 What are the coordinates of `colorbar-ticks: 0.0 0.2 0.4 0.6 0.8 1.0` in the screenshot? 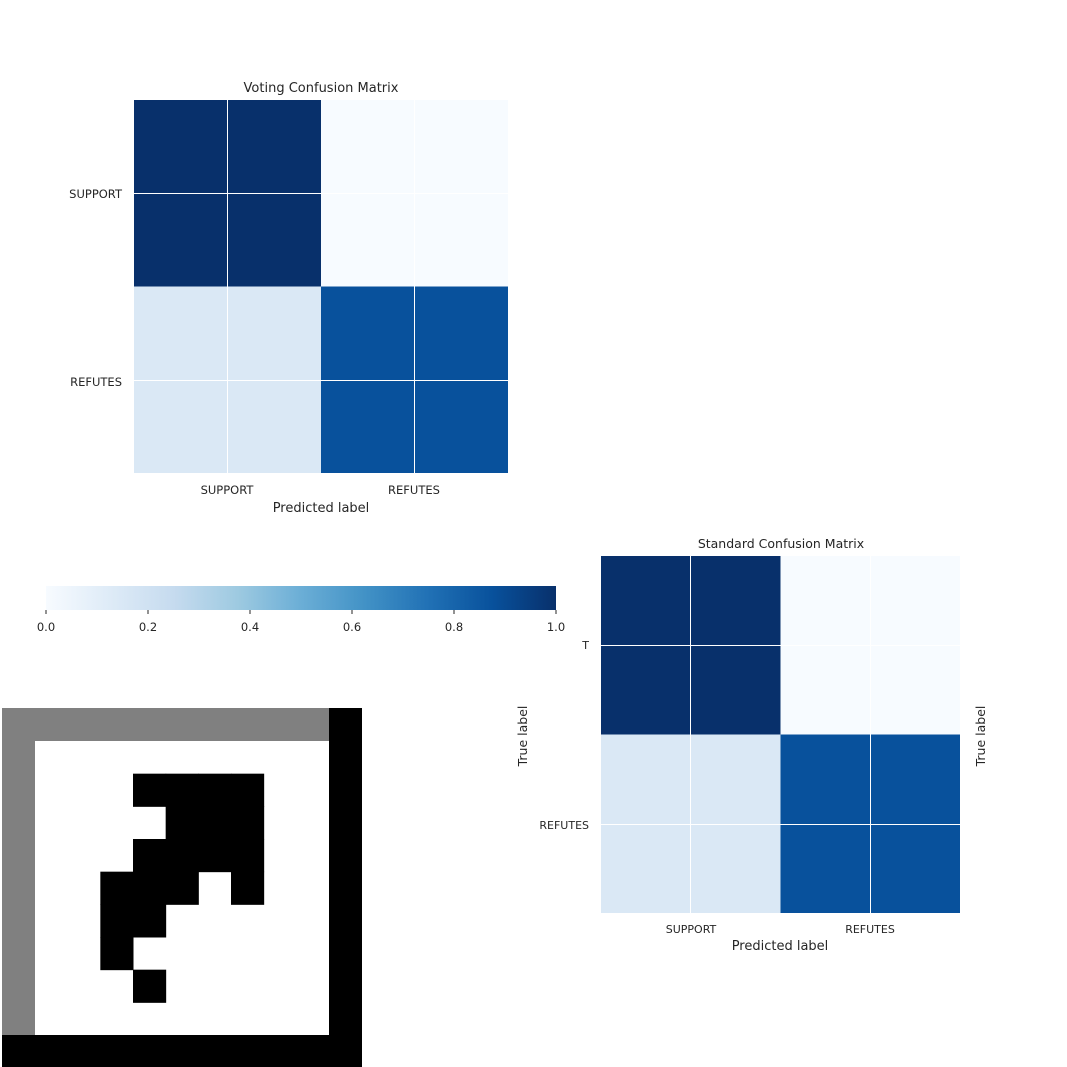 It's located at (301, 622).